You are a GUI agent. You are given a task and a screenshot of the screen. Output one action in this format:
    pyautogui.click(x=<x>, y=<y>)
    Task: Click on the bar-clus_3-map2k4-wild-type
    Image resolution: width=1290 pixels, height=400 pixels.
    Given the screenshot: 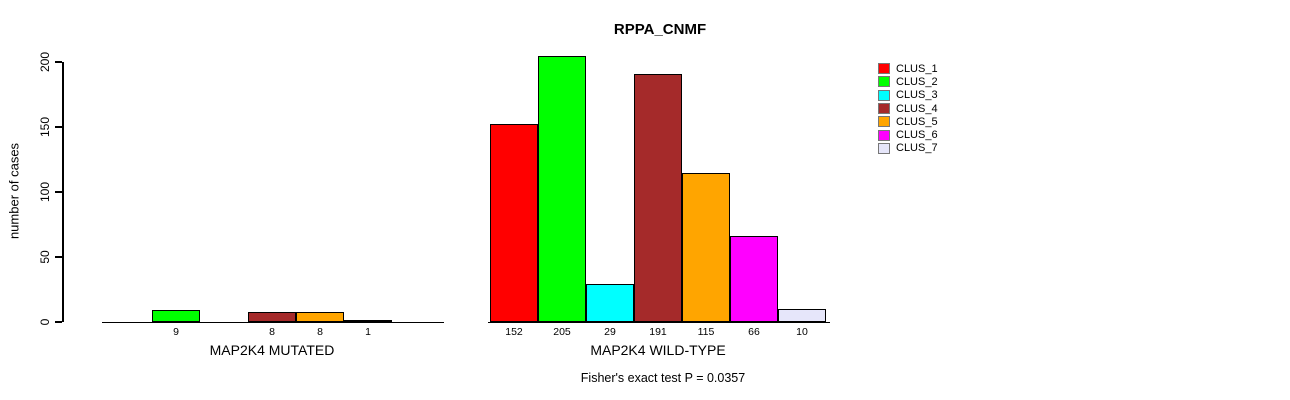 What is the action you would take?
    pyautogui.click(x=610, y=303)
    